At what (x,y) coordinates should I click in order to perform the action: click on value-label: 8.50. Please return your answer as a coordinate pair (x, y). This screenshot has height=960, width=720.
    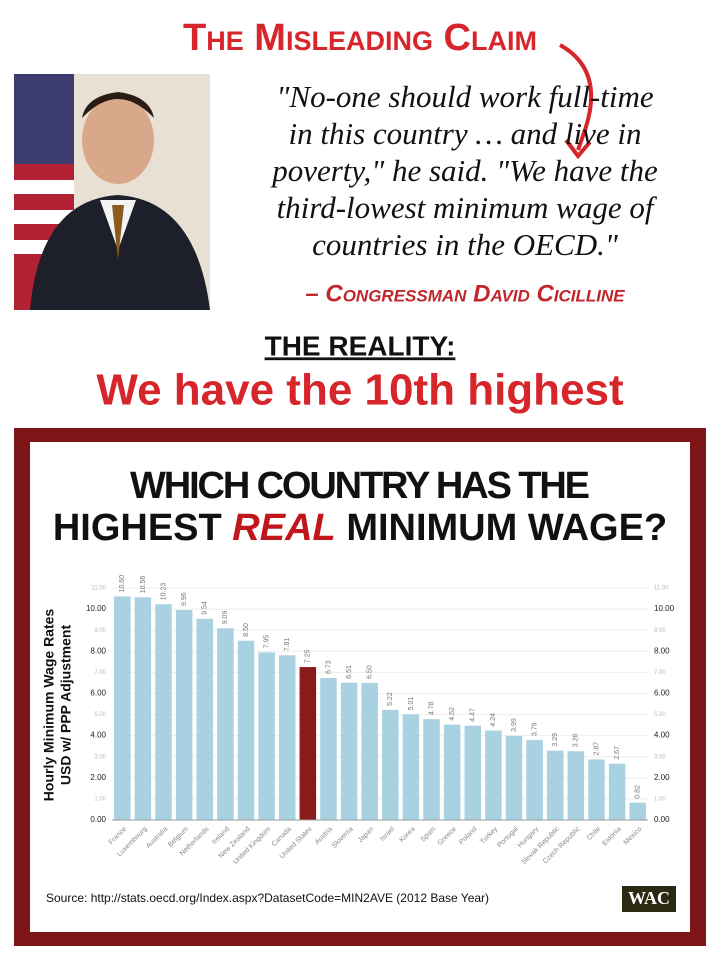
    Looking at the image, I should click on (246, 630).